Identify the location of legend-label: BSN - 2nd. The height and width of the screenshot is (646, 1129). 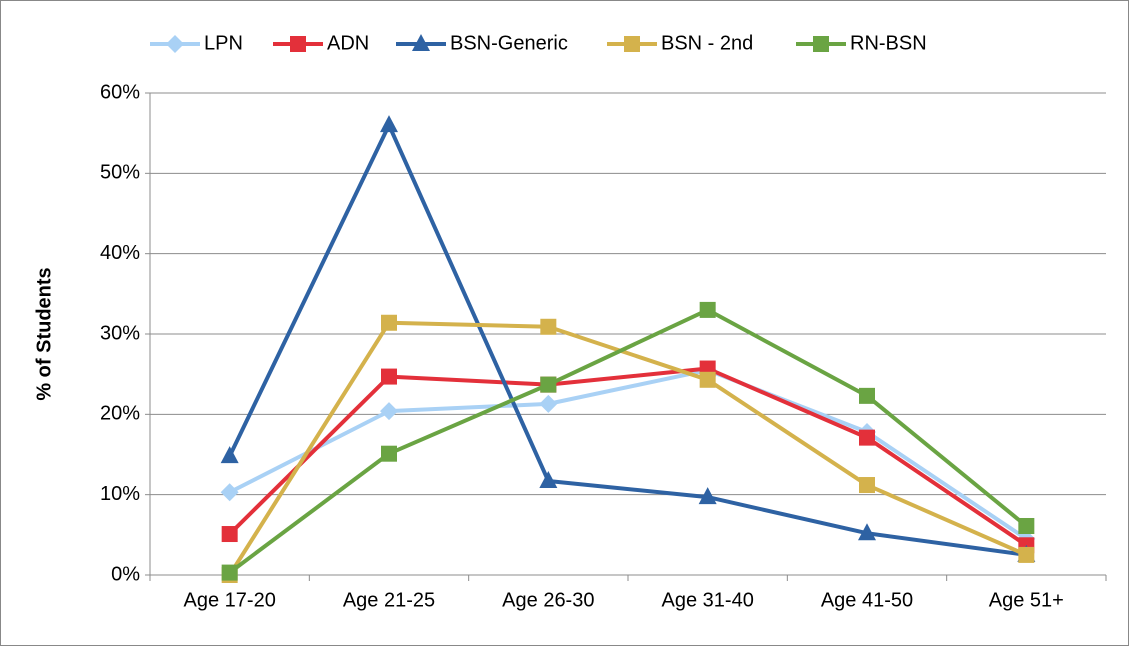
(707, 43).